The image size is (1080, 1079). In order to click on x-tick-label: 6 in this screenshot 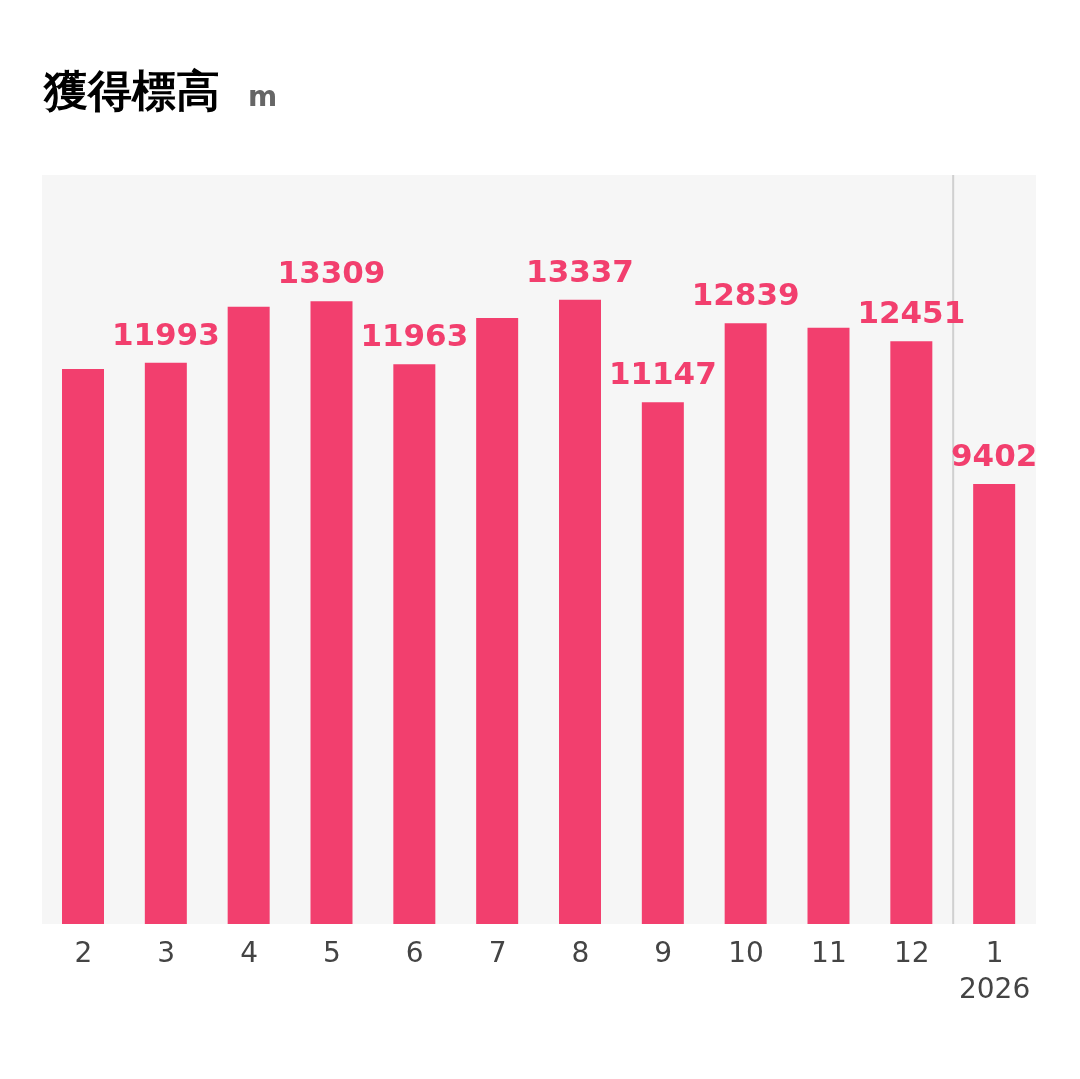, I will do `click(414, 952)`.